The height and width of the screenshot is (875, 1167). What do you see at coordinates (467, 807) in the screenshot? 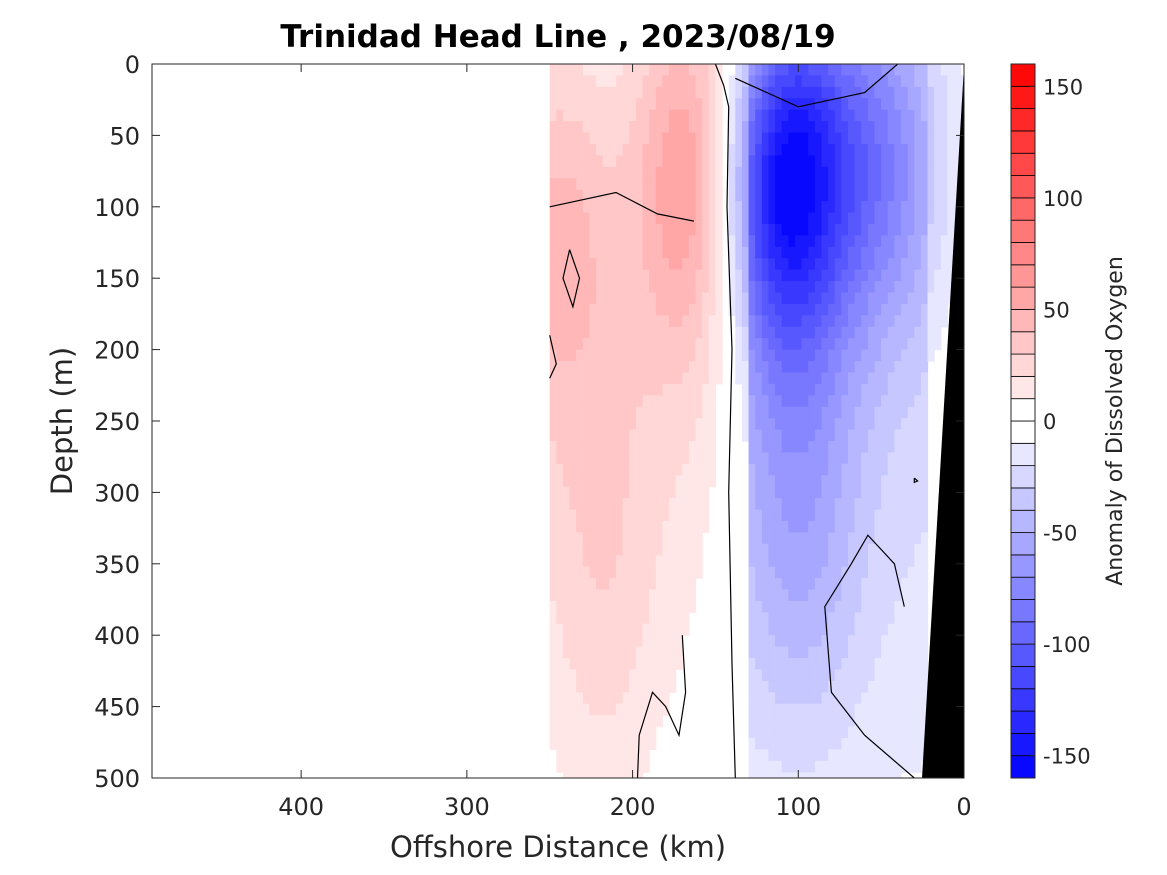
I see `x-tick-label: 300` at bounding box center [467, 807].